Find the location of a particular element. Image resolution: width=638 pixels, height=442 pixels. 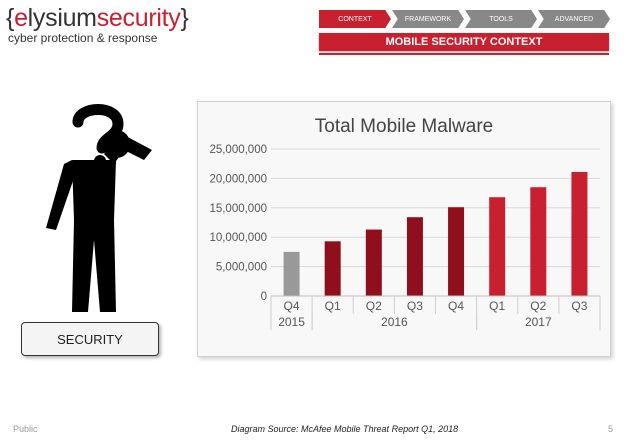

year-label: 2016 is located at coordinates (394, 322).